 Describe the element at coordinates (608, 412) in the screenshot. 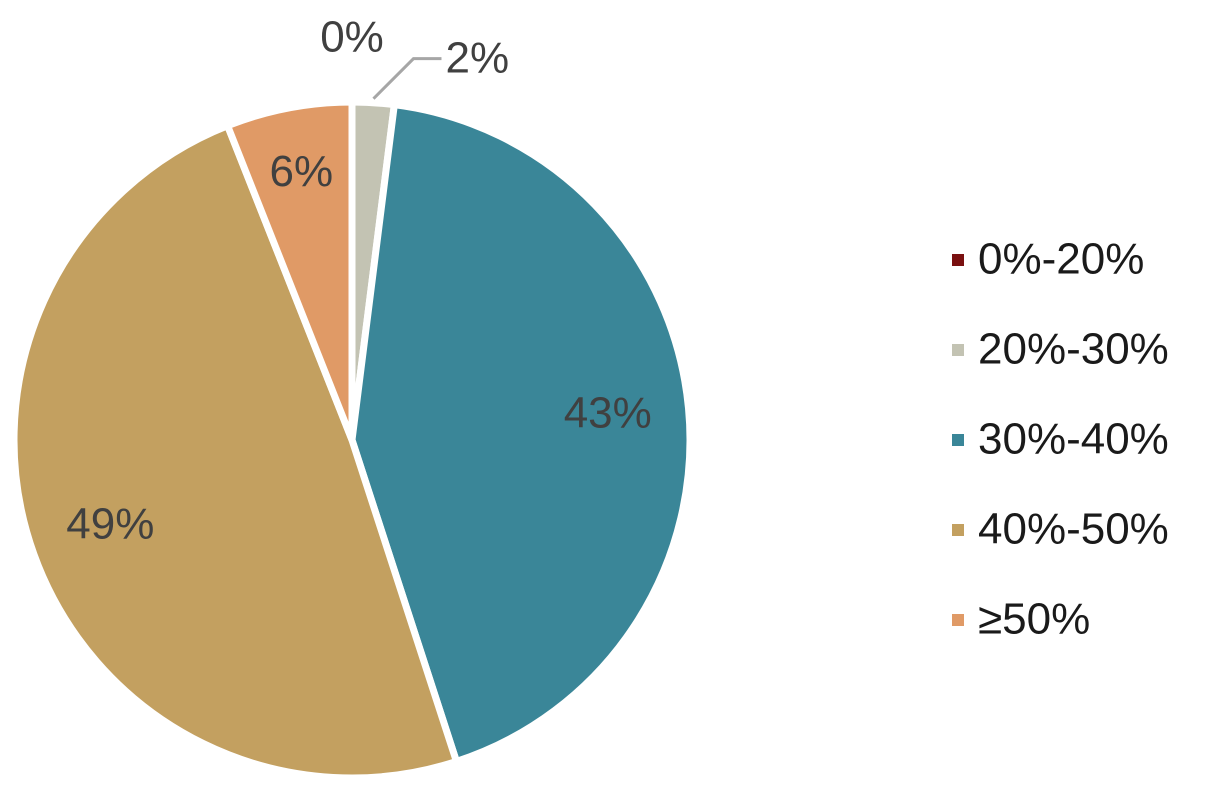

I see `data-label: 43%` at that location.